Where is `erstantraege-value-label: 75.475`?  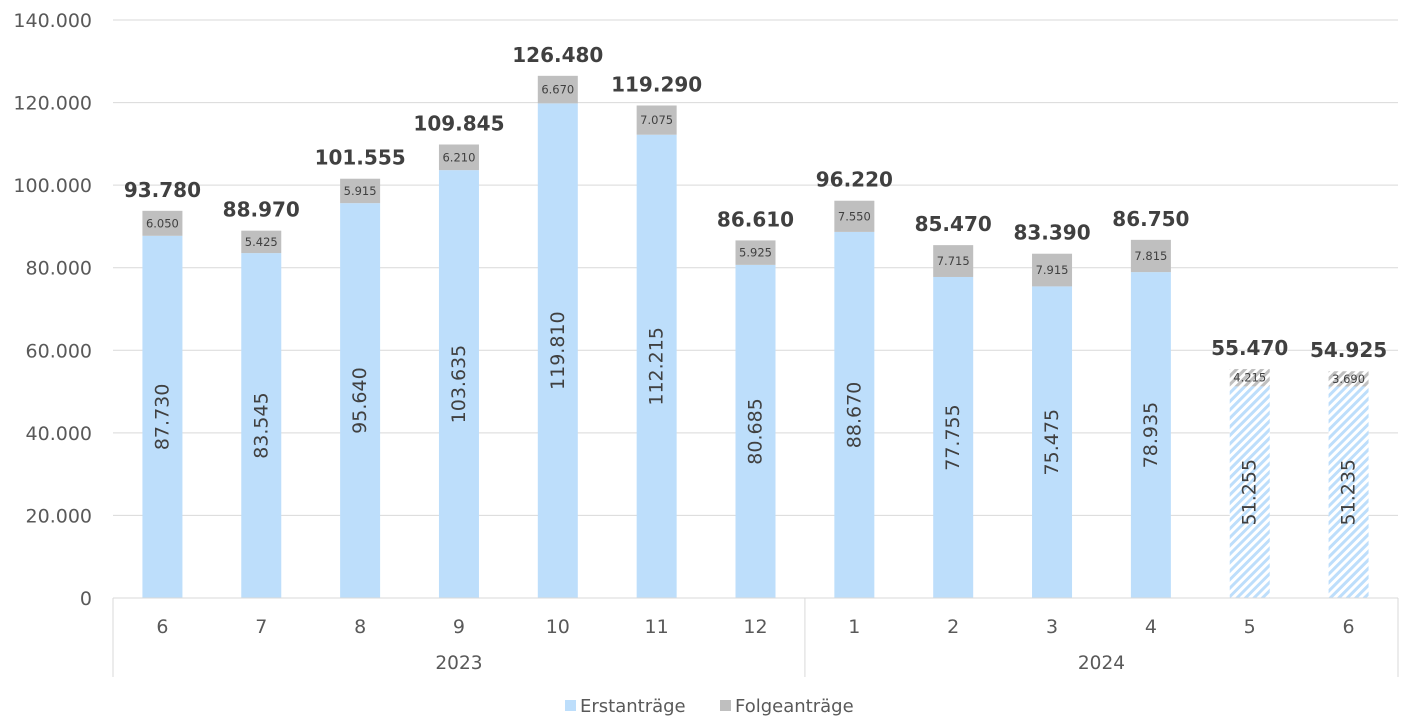 erstantraege-value-label: 75.475 is located at coordinates (1052, 442).